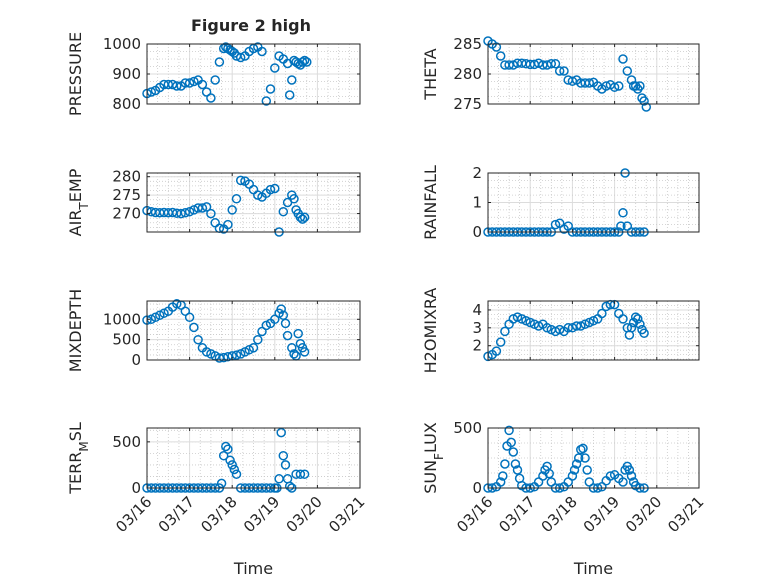 The image size is (778, 583). I want to click on y-tick-label: 280, so click(126, 177).